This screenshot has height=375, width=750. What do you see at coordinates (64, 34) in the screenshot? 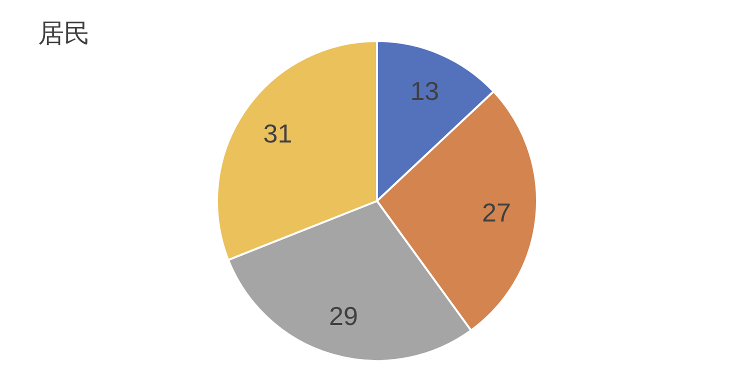
I see `chart-title: 居民` at bounding box center [64, 34].